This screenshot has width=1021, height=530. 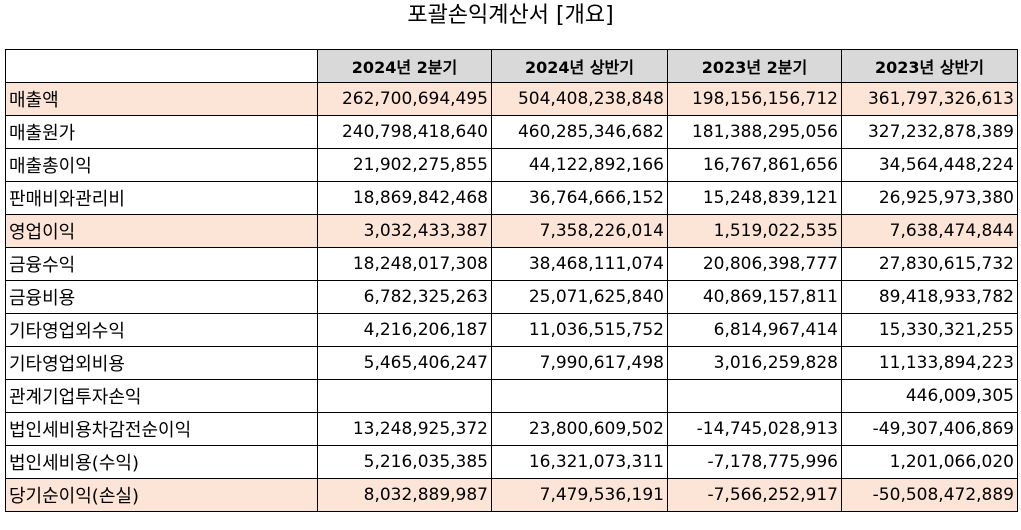 I want to click on value-cell: 7,638,474,844, so click(x=929, y=231).